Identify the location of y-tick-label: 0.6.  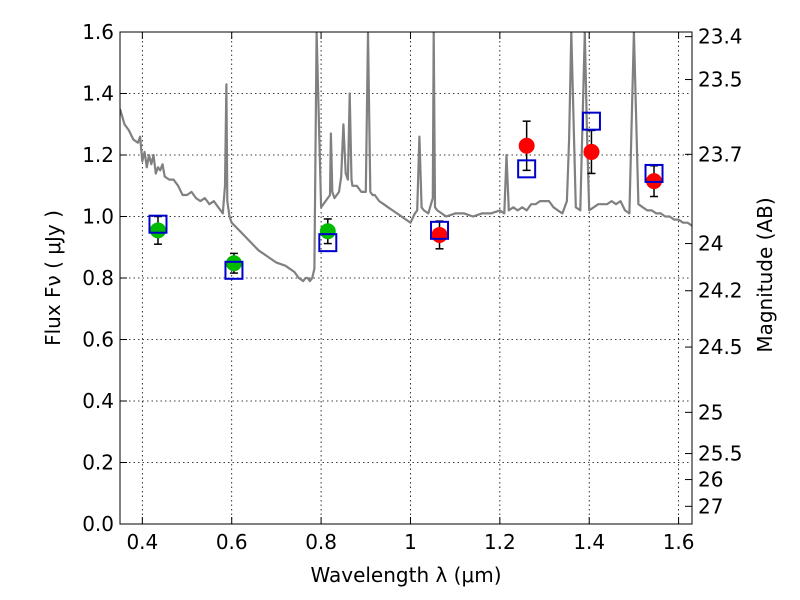
(98, 340).